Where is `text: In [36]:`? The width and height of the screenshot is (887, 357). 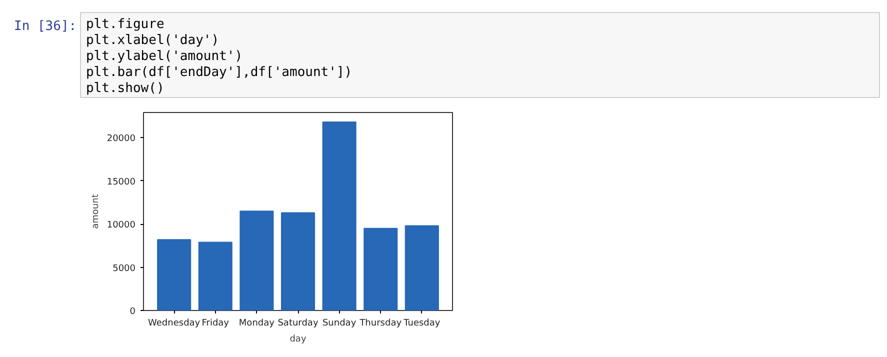 text: In [36]: is located at coordinates (45, 27).